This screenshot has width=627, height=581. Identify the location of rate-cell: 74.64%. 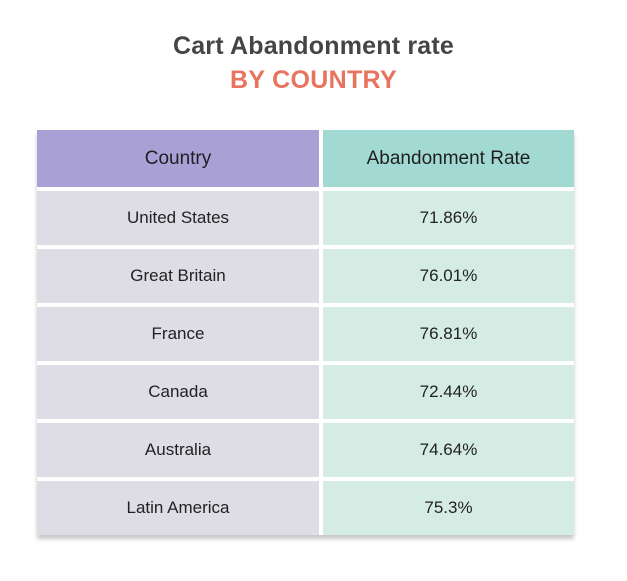
(448, 450).